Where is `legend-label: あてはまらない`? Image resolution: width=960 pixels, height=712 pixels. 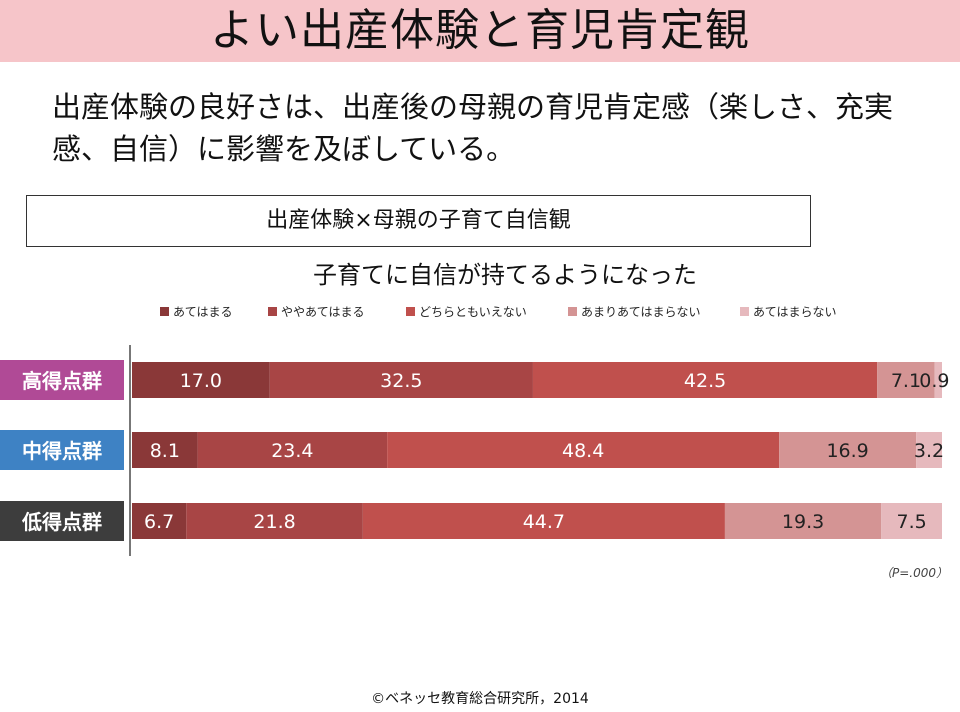
legend-label: あてはまらない is located at coordinates (795, 312).